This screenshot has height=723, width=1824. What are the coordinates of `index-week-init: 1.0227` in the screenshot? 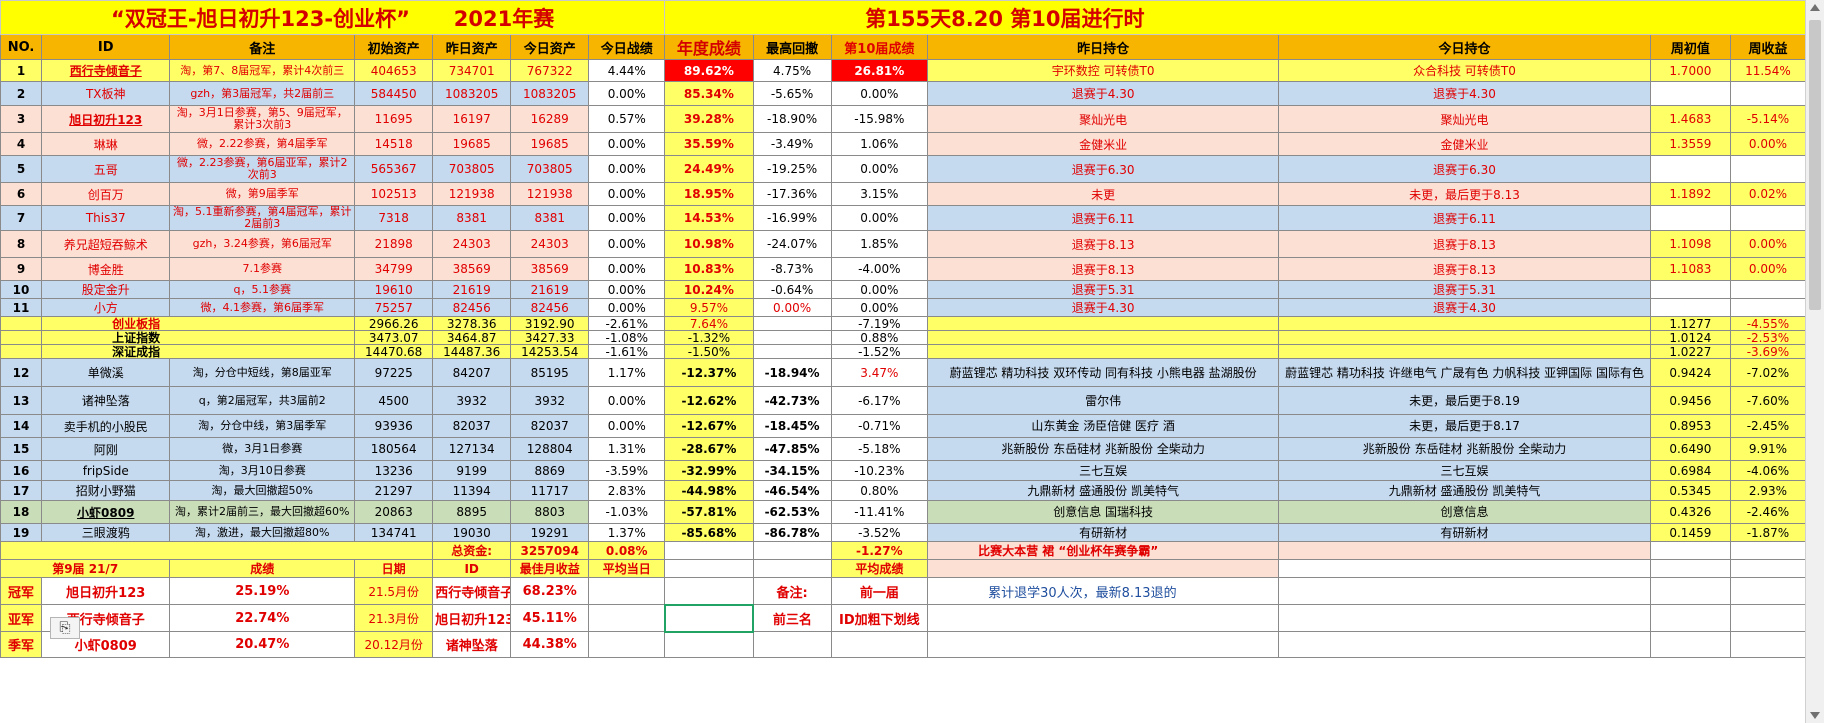 It's located at (1690, 351).